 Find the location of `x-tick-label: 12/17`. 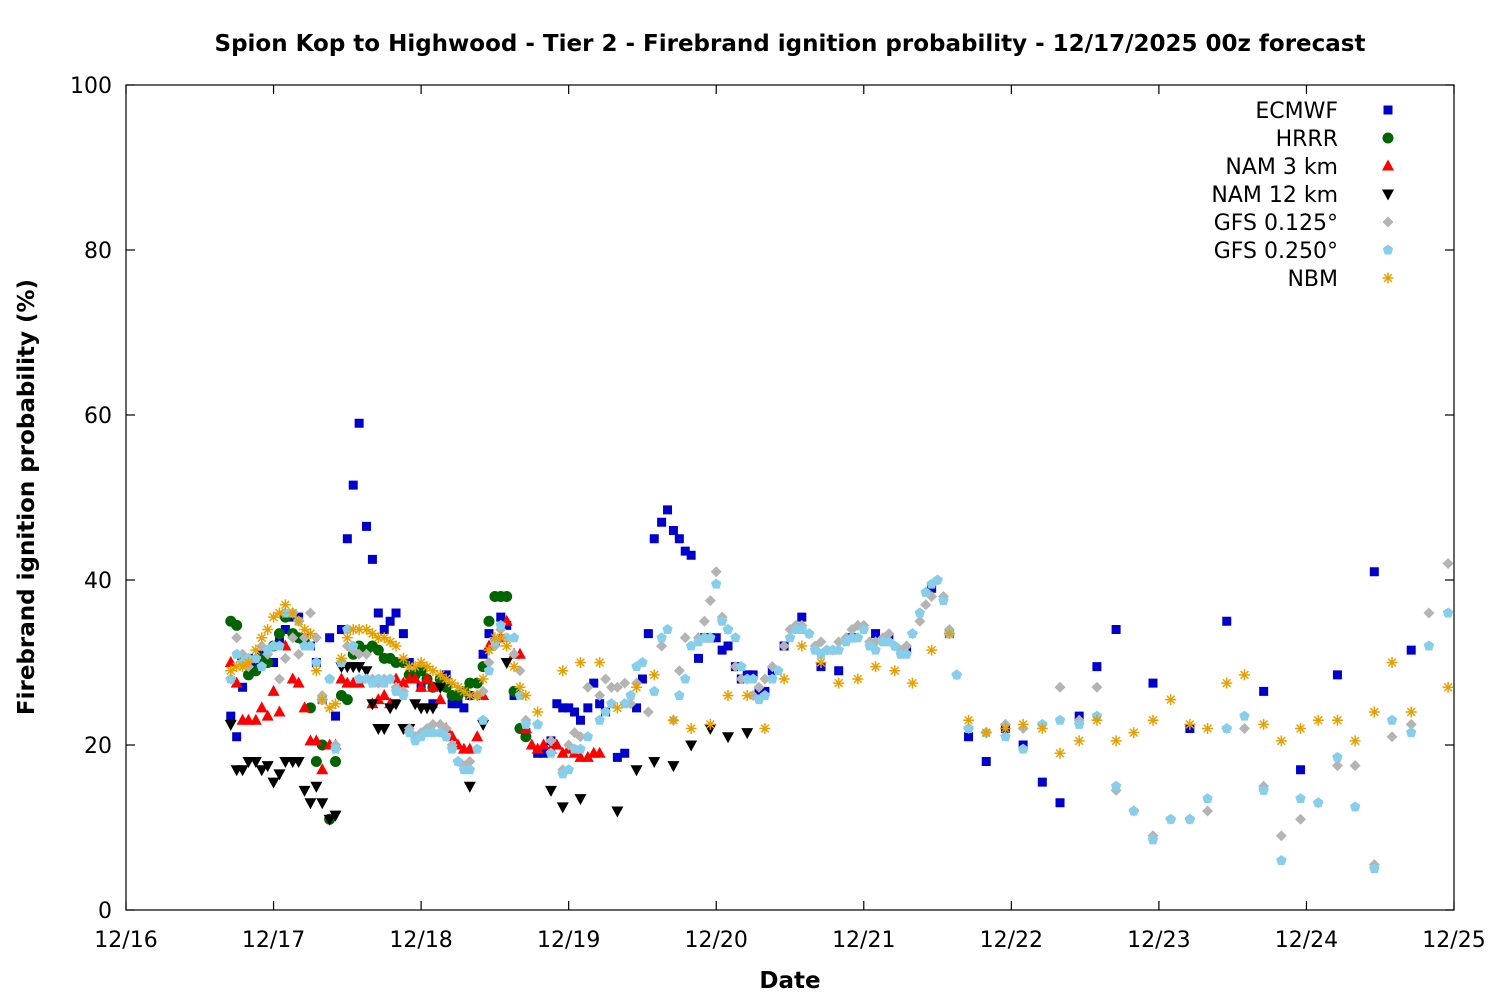

x-tick-label: 12/17 is located at coordinates (273, 940).